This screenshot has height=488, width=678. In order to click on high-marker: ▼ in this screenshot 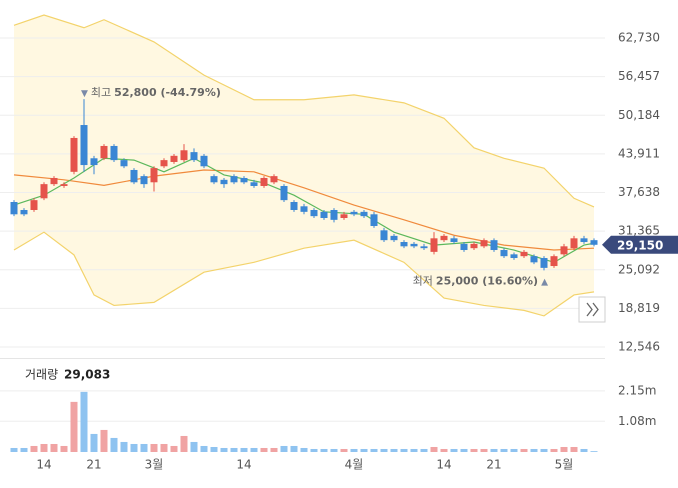, I will do `click(84, 94)`.